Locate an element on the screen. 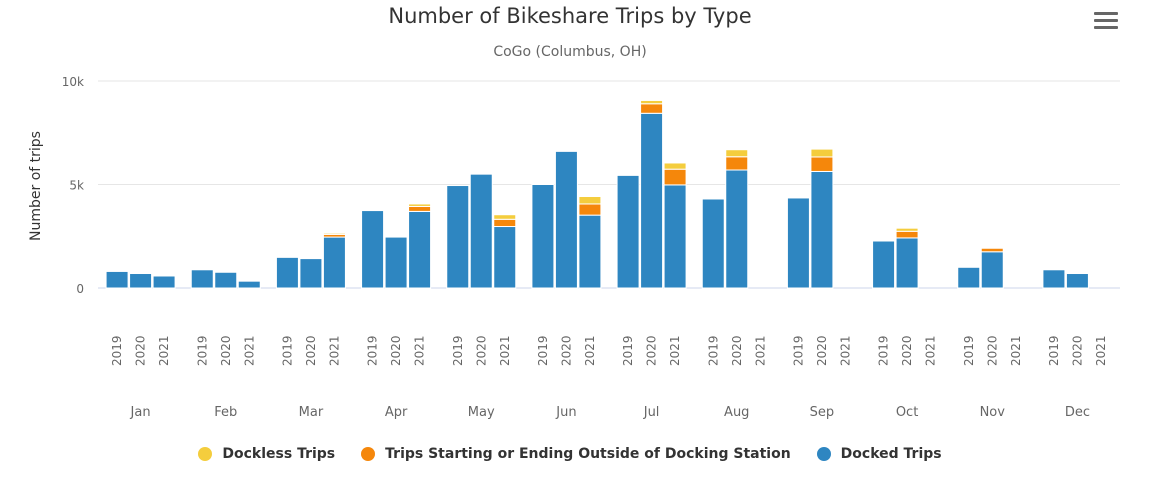 The image size is (1155, 478). bar-docked-trips-apr-2019 is located at coordinates (373, 249).